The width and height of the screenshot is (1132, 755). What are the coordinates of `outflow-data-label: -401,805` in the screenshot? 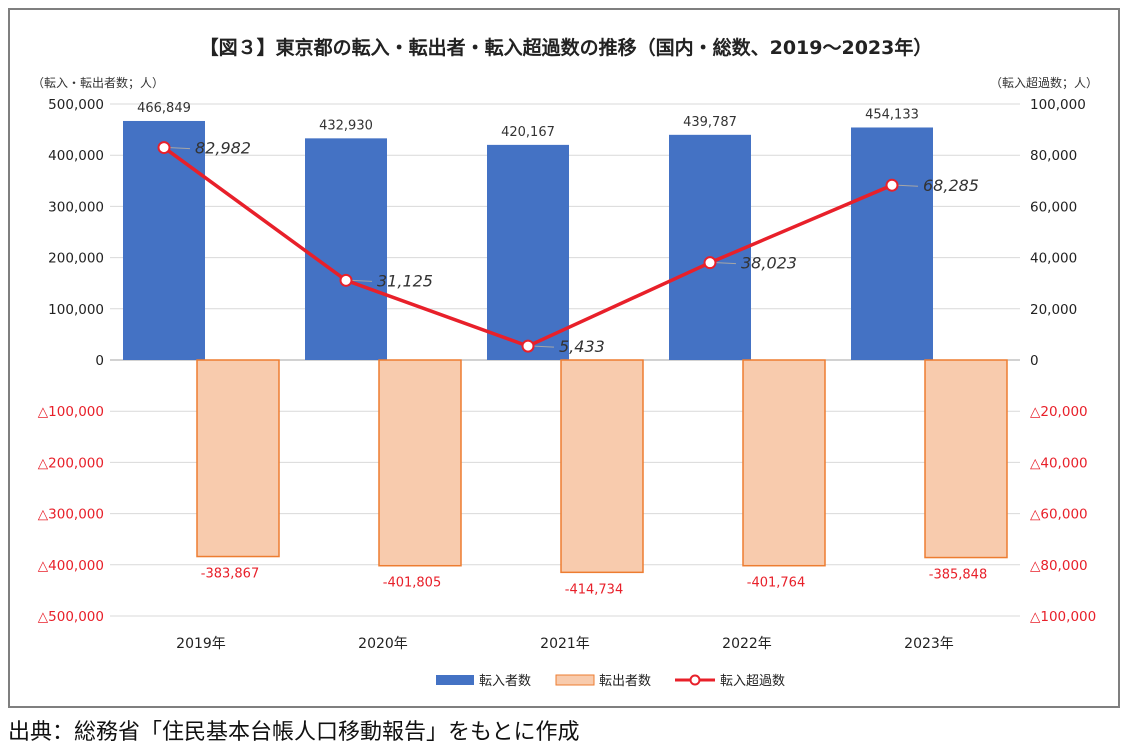 It's located at (412, 583).